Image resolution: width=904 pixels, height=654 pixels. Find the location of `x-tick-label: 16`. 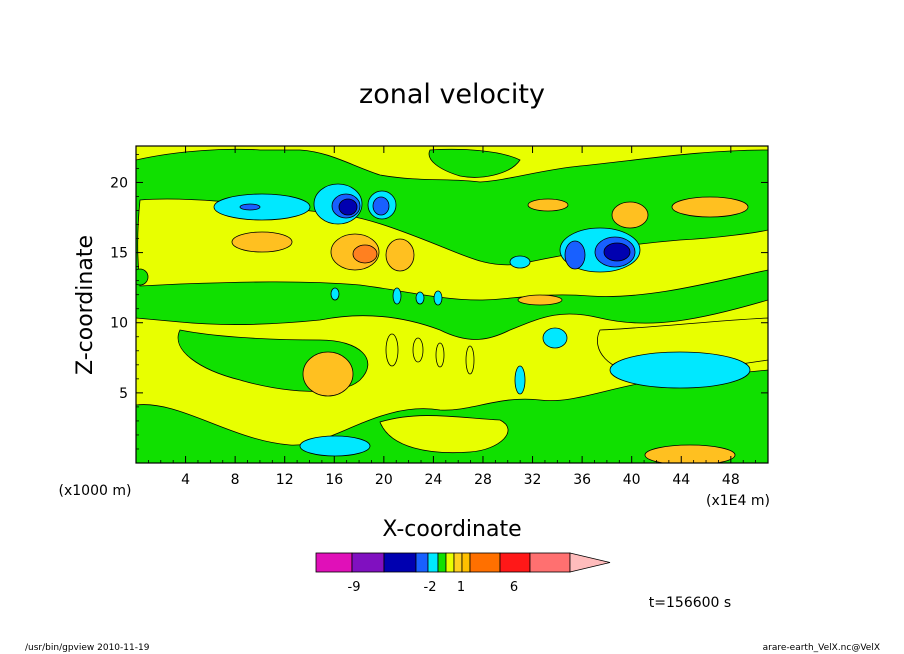

x-tick-label: 16 is located at coordinates (334, 480).